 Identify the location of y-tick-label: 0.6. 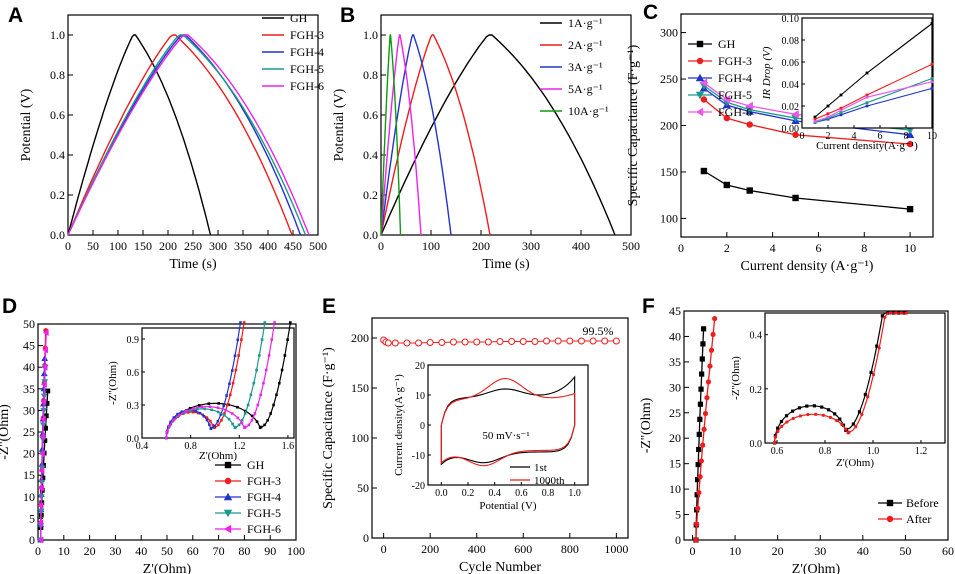
(370, 115).